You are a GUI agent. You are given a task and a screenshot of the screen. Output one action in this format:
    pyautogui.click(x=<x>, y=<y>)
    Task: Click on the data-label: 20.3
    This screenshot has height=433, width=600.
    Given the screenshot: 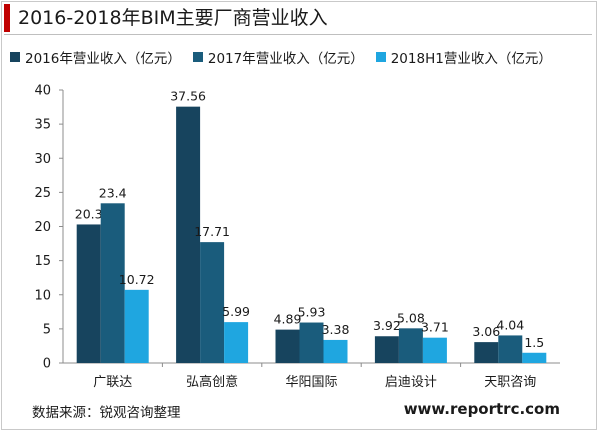 What is the action you would take?
    pyautogui.click(x=89, y=213)
    